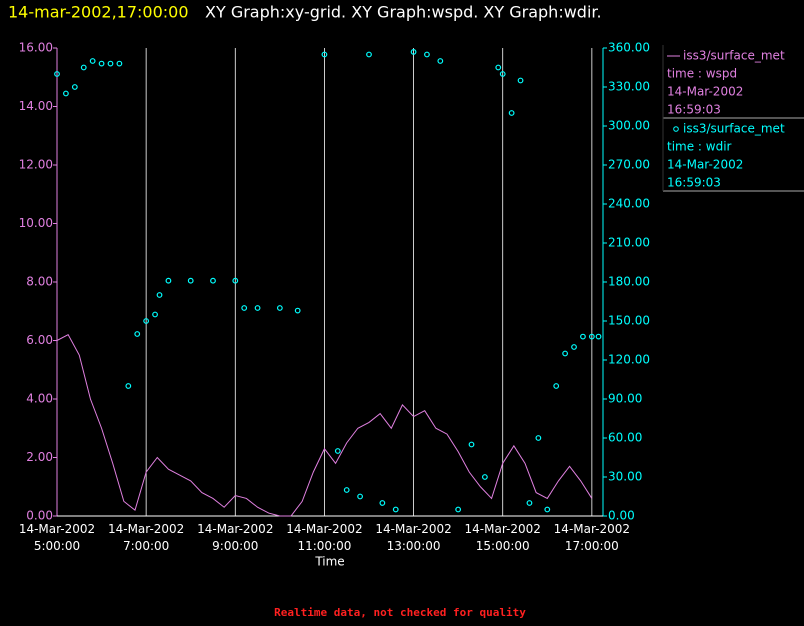  I want to click on legend-label: time : wspd, so click(702, 74).